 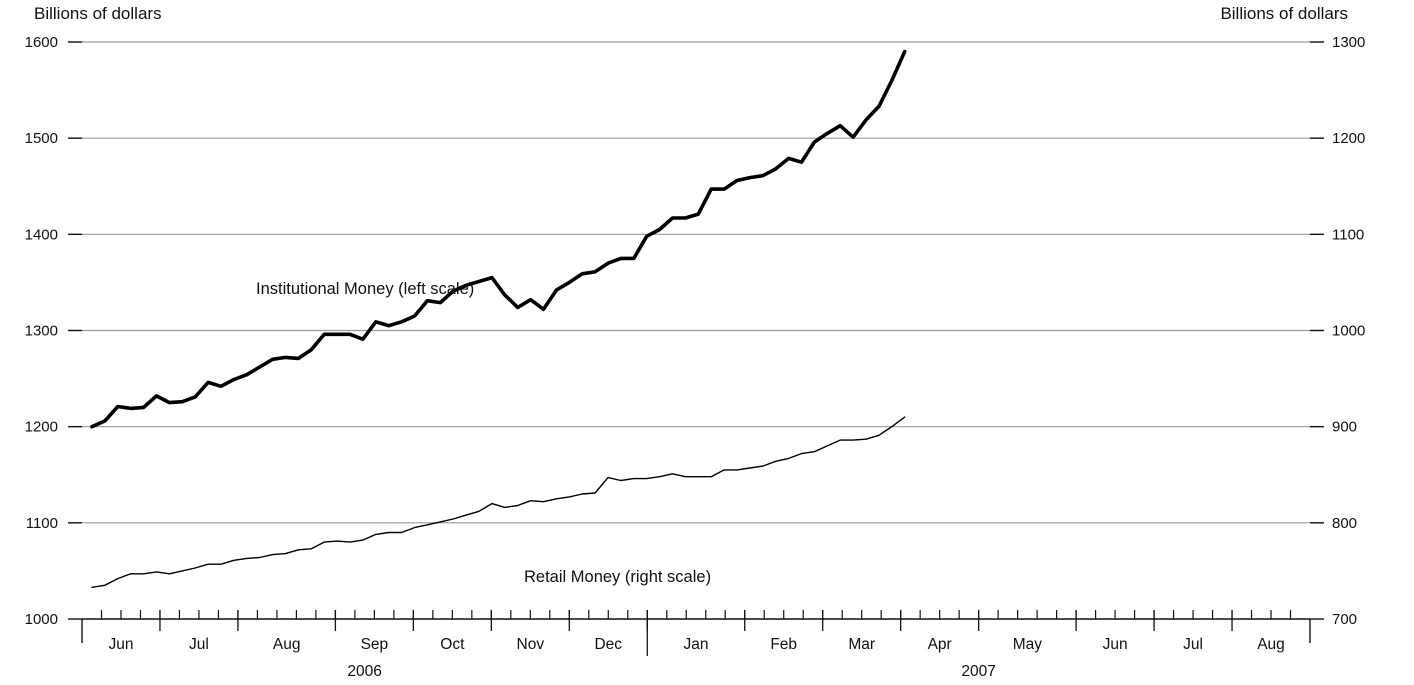 I want to click on month-label: Mar, so click(x=861, y=644).